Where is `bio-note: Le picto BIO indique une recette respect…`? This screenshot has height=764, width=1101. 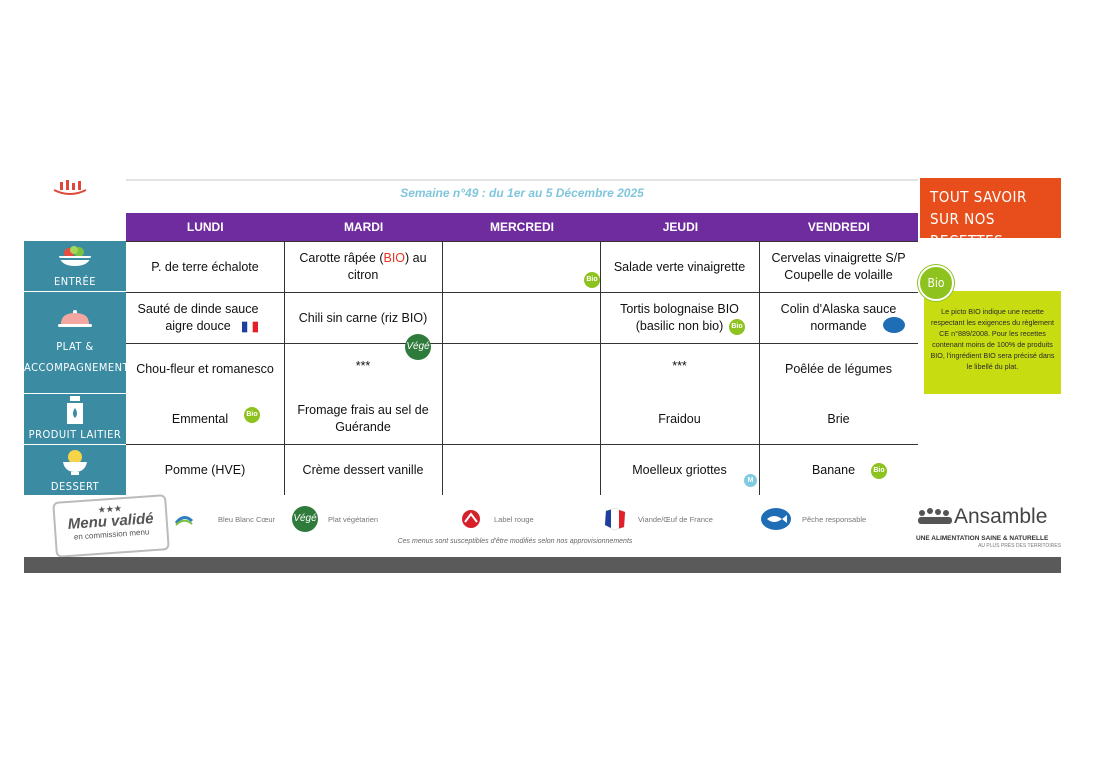
bio-note: Le picto BIO indique une recette respect… is located at coordinates (992, 342).